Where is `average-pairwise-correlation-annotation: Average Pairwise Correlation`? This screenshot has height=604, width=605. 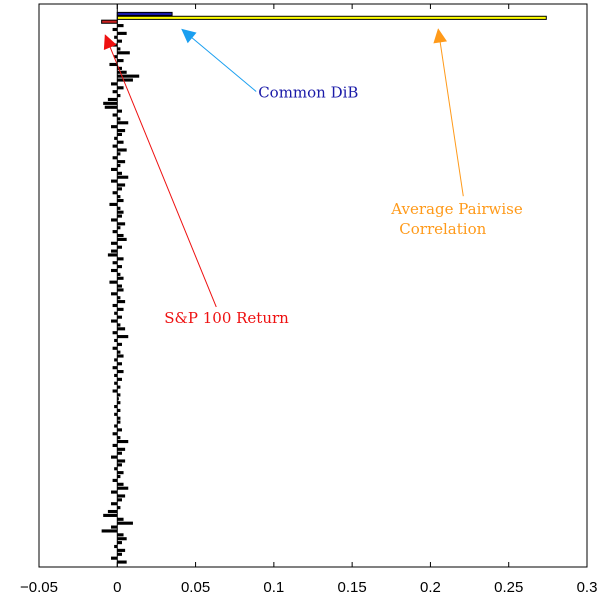
average-pairwise-correlation-annotation: Average Pairwise Correlation is located at coordinates (456, 219).